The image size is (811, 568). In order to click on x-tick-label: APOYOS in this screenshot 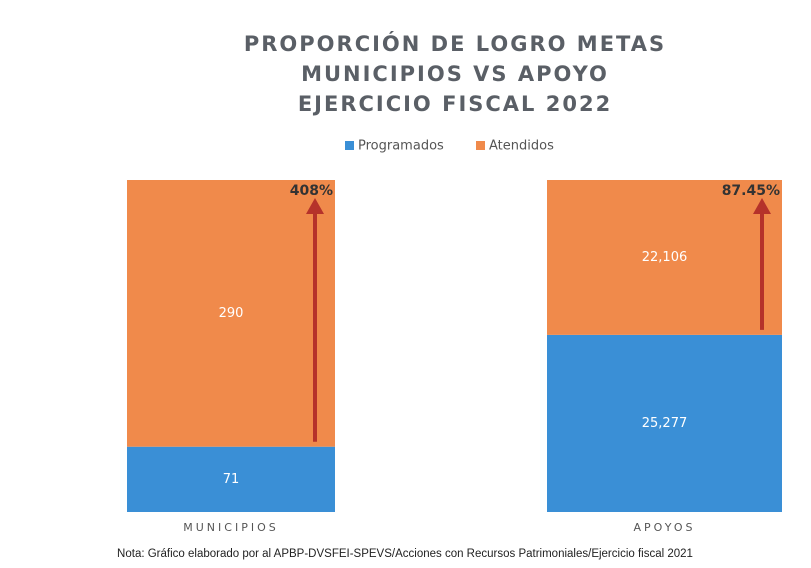, I will do `click(665, 527)`.